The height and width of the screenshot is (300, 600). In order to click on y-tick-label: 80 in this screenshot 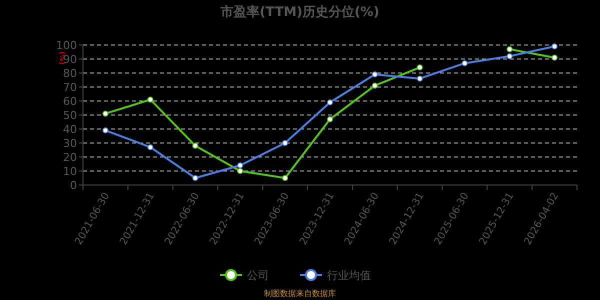, I will do `click(70, 73)`.